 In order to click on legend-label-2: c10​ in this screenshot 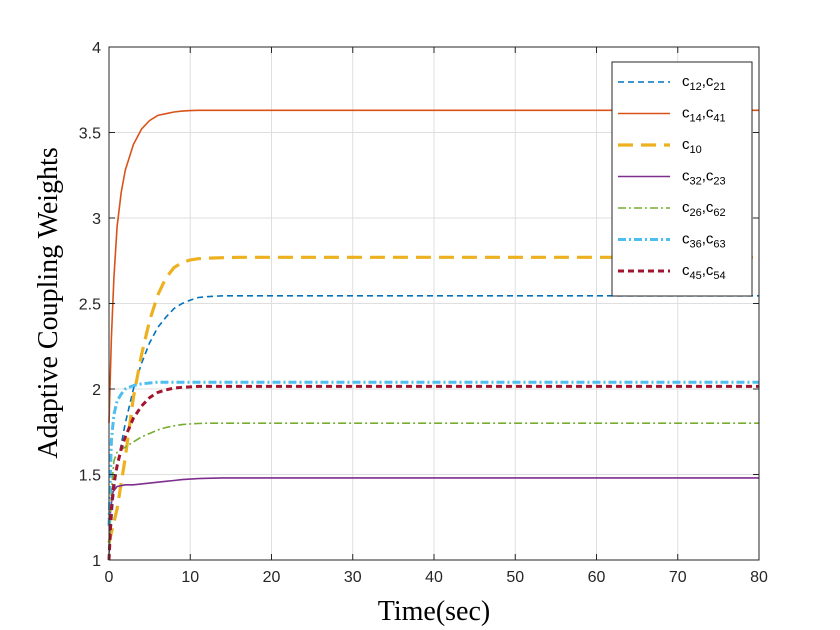, I will do `click(692, 146)`.